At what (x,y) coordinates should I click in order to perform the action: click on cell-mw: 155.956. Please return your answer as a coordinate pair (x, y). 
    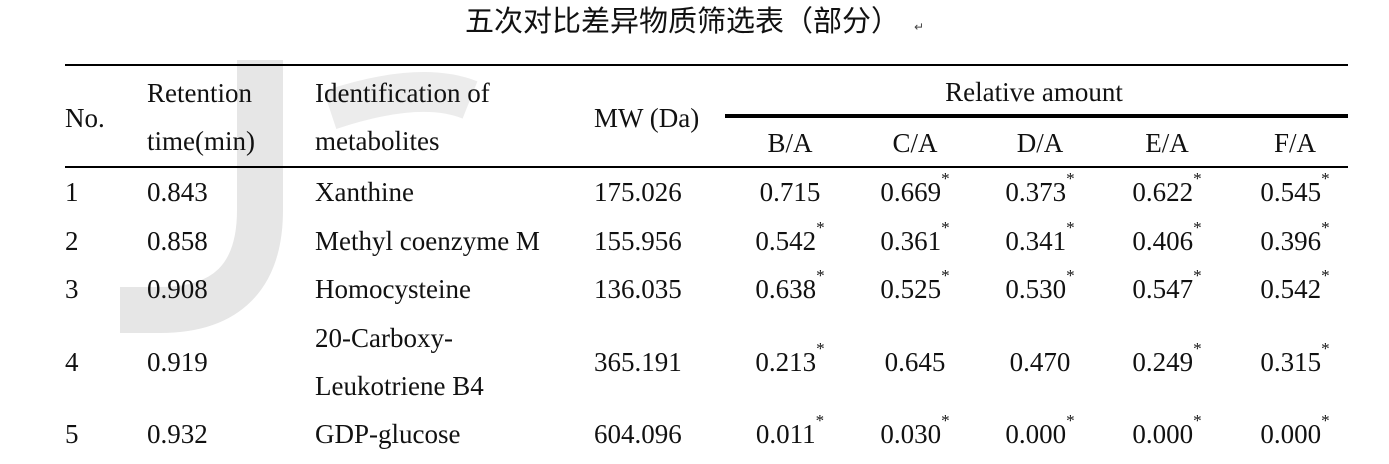
    Looking at the image, I should click on (638, 241).